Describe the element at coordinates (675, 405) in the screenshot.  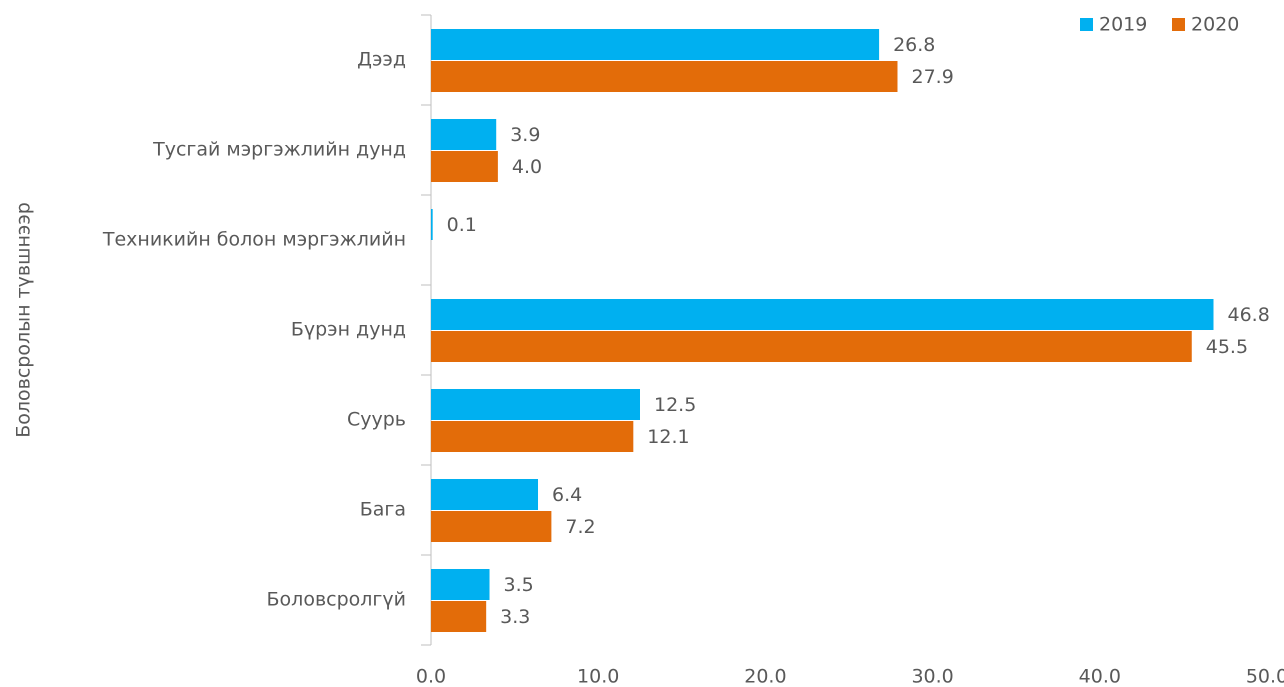
I see `value-label: 12.5` at that location.